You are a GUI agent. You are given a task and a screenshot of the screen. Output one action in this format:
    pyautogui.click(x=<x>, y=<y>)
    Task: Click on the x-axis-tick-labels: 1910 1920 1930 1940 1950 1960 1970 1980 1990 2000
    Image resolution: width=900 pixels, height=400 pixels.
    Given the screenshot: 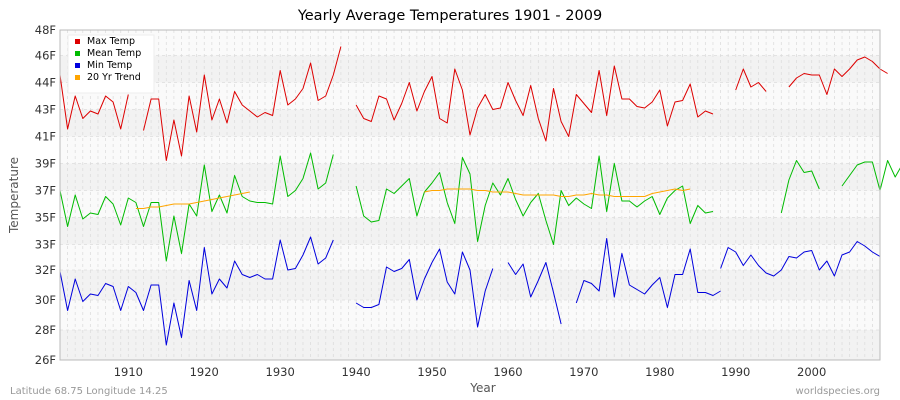 What is the action you would take?
    pyautogui.click(x=470, y=372)
    